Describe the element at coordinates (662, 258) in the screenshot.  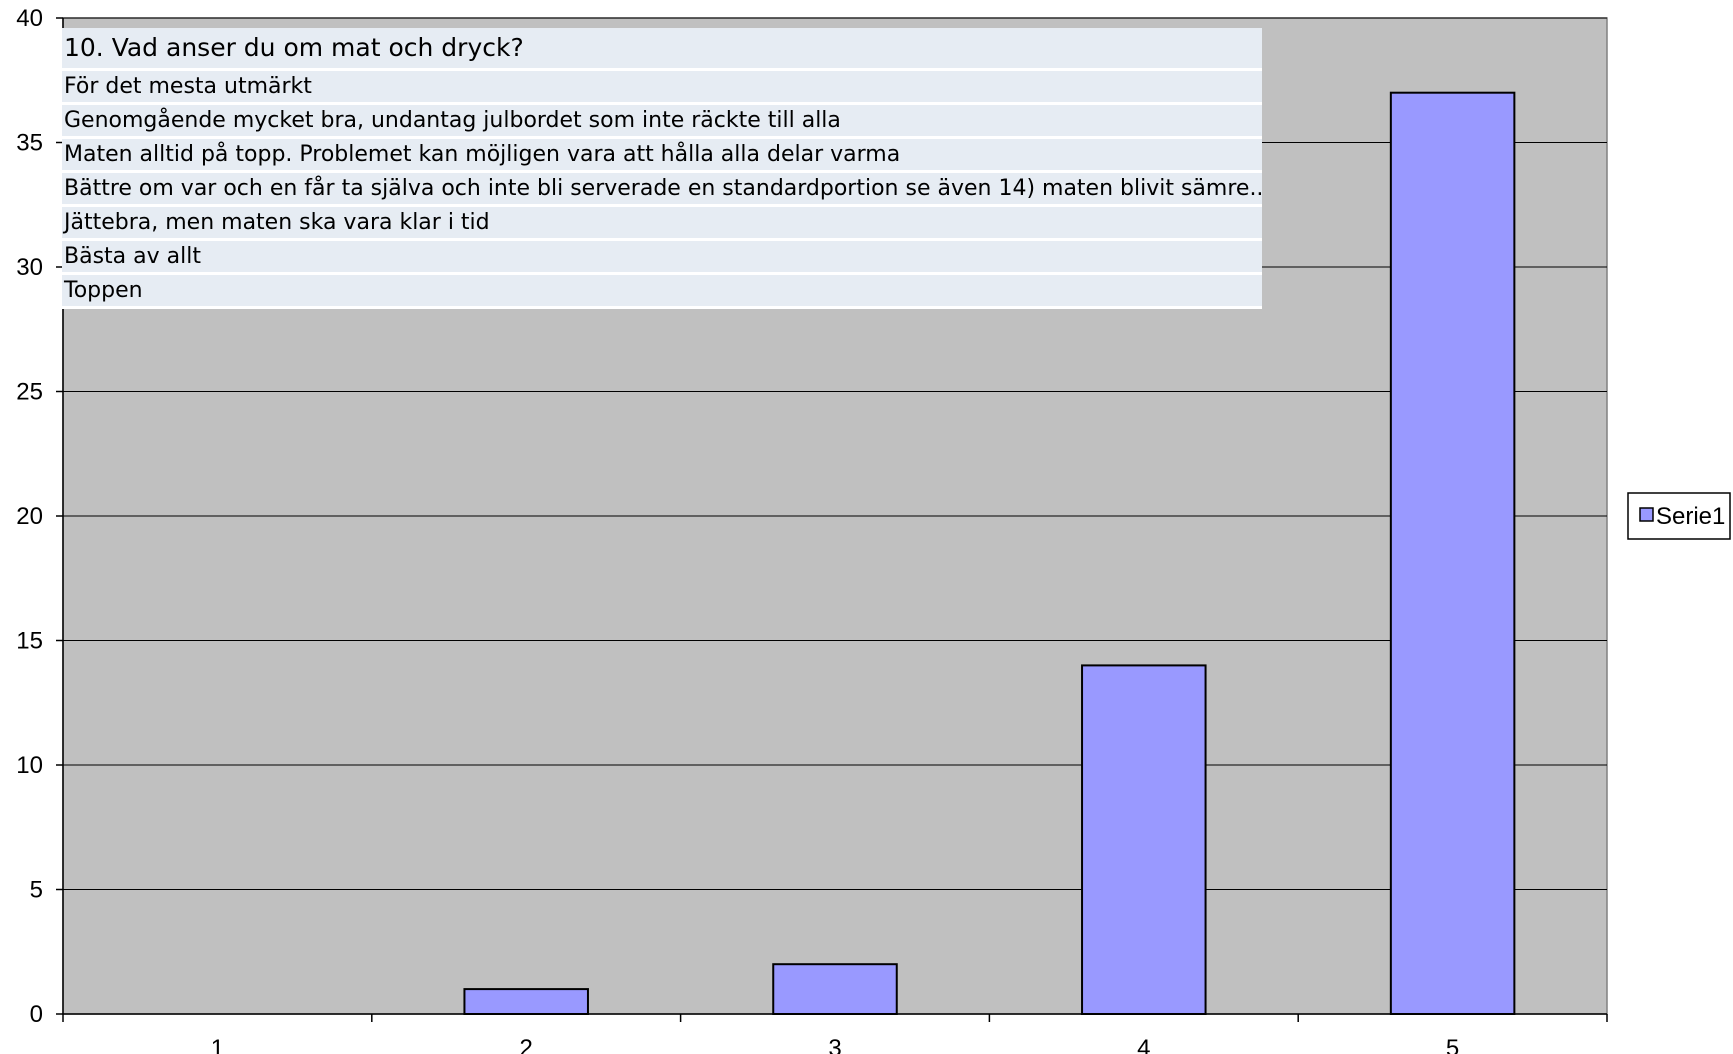
I see `comment-row: Bästa av allt` at that location.